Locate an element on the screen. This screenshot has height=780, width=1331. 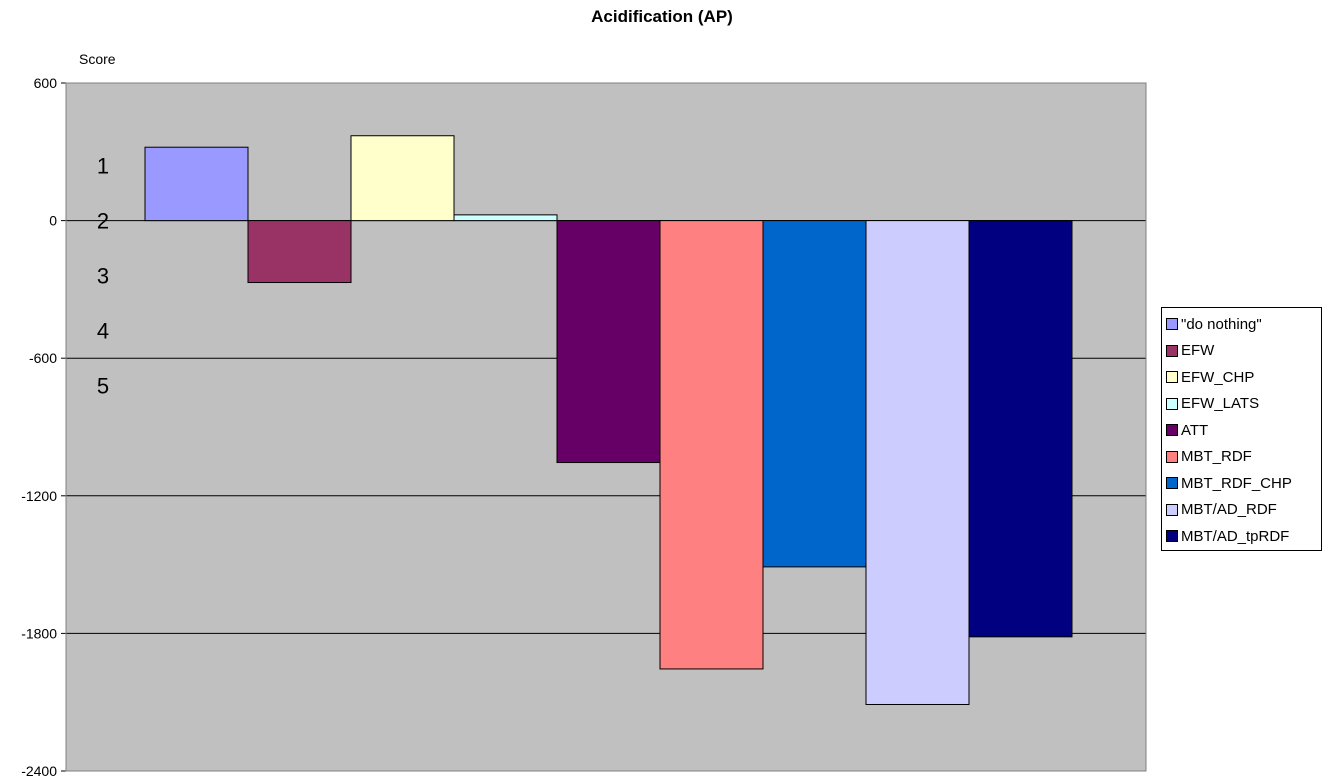
rank-label: 5 is located at coordinates (103, 386).